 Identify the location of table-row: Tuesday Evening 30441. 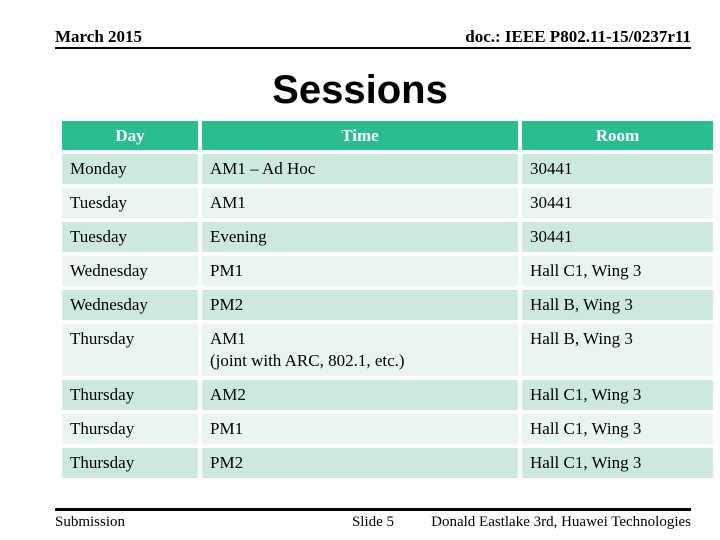
(387, 237).